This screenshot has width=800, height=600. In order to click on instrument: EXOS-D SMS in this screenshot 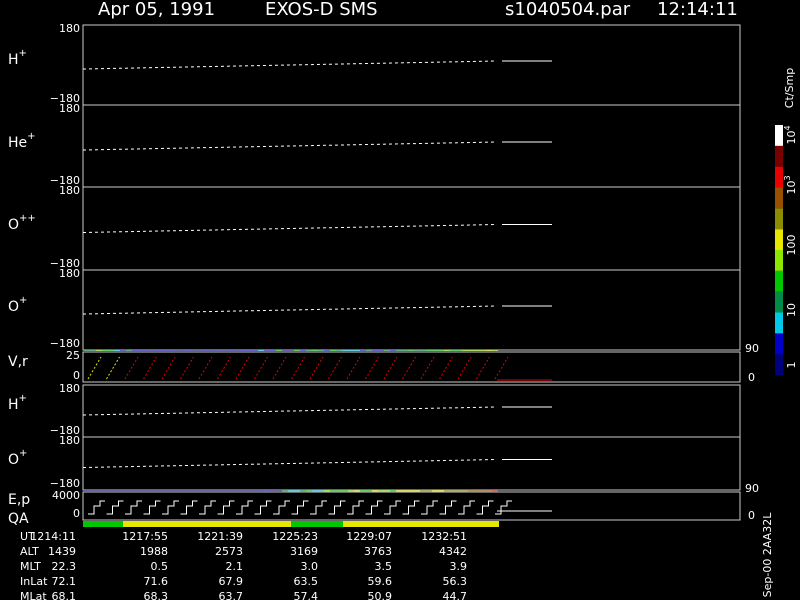, I will do `click(321, 10)`.